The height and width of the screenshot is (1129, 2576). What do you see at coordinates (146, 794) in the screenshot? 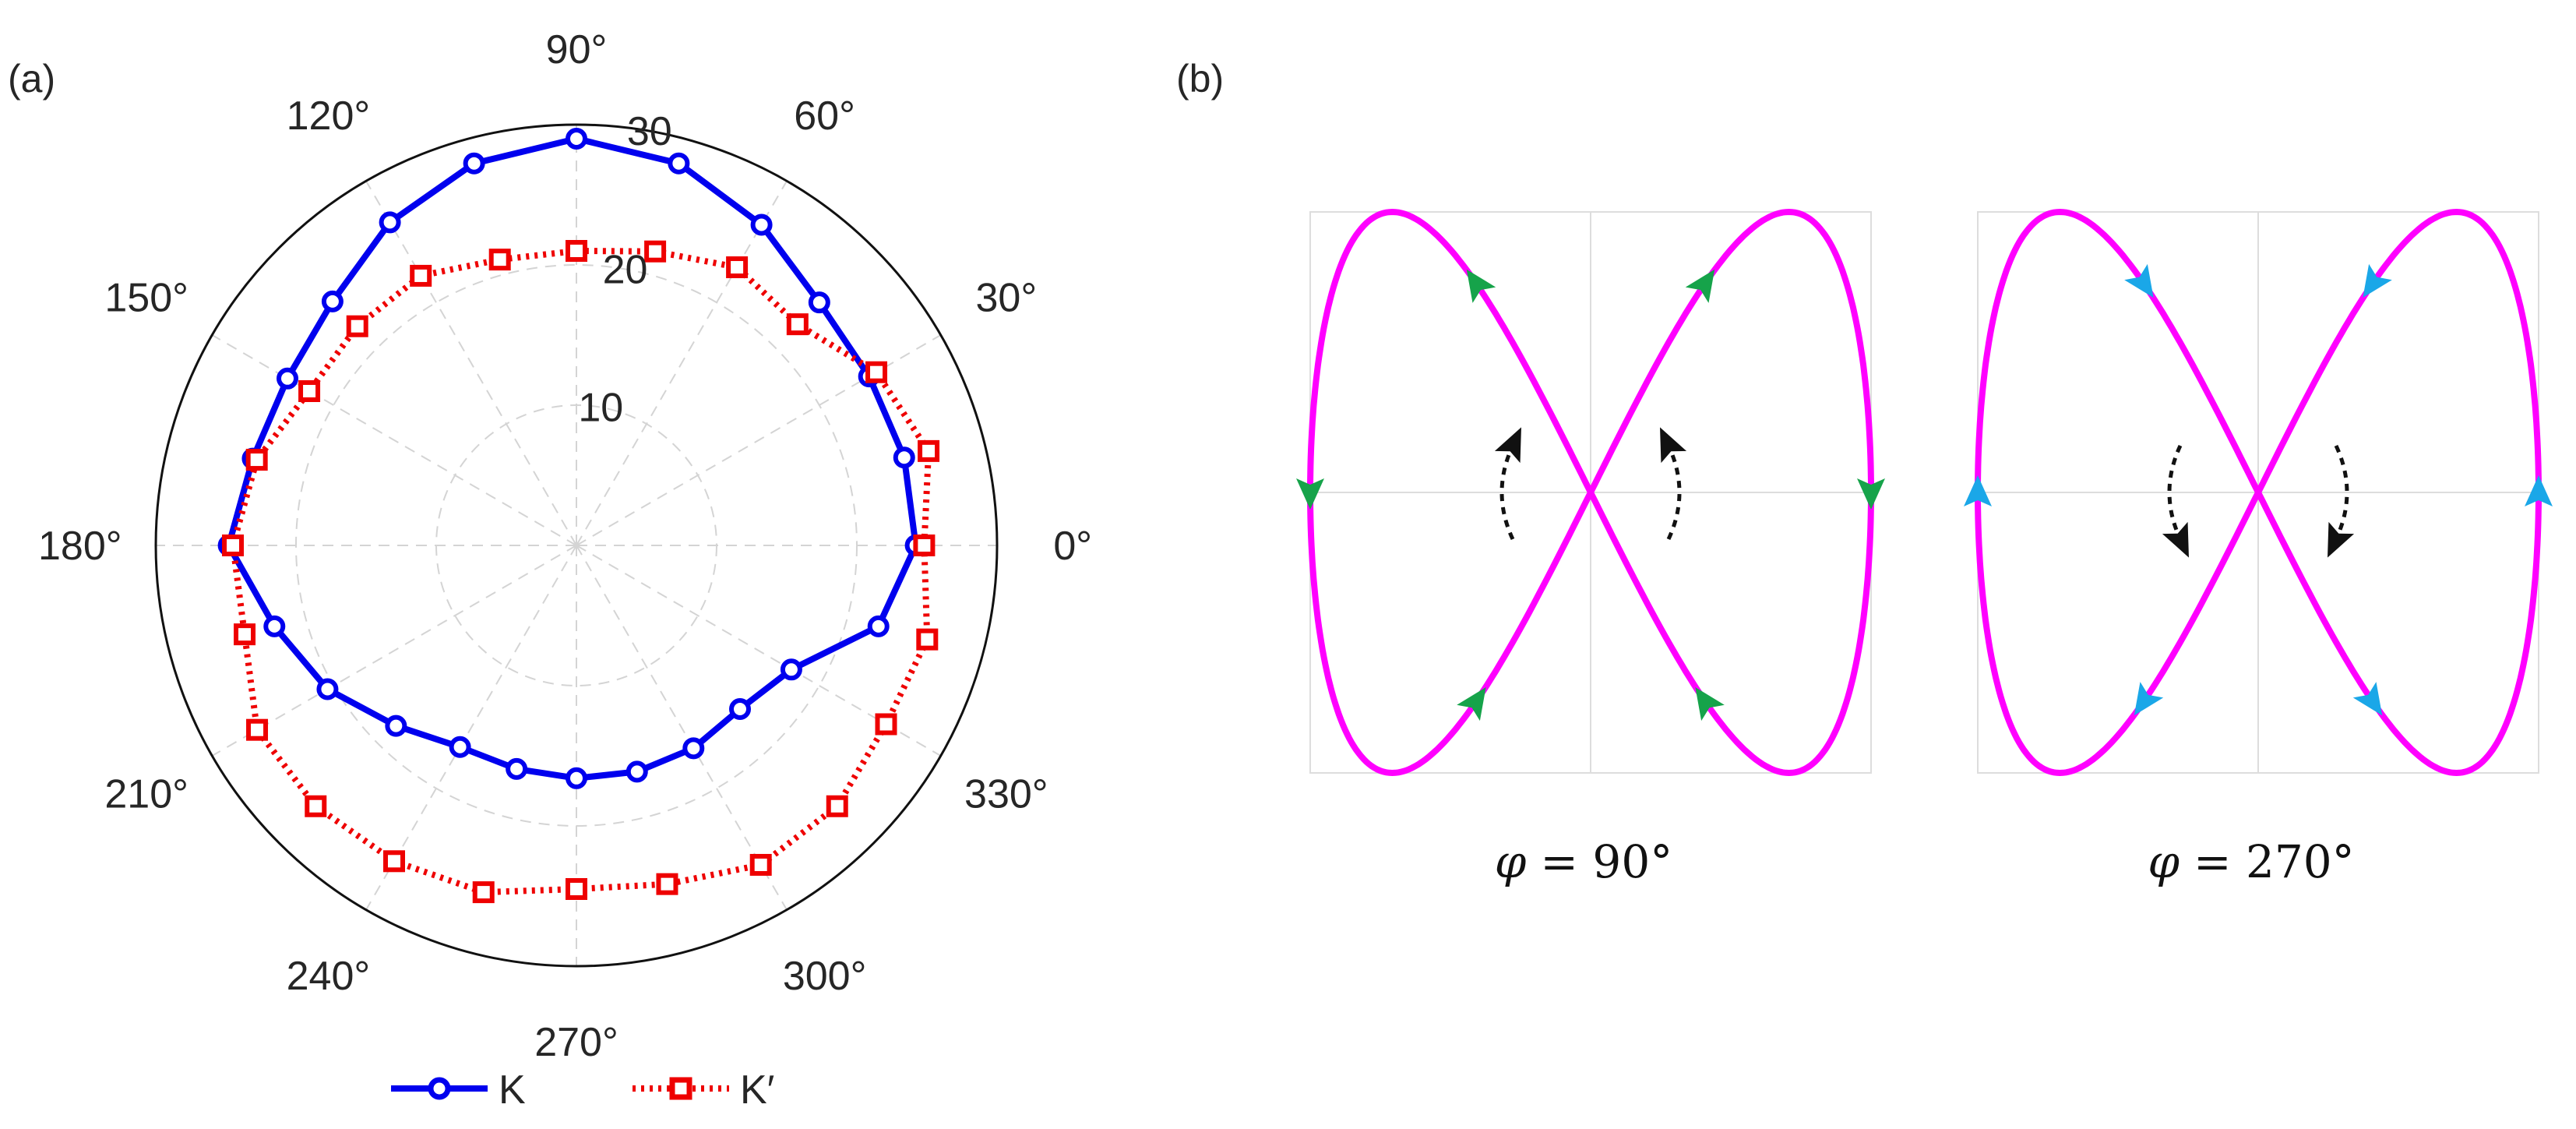
I see `angle-tick-label: 210°` at bounding box center [146, 794].